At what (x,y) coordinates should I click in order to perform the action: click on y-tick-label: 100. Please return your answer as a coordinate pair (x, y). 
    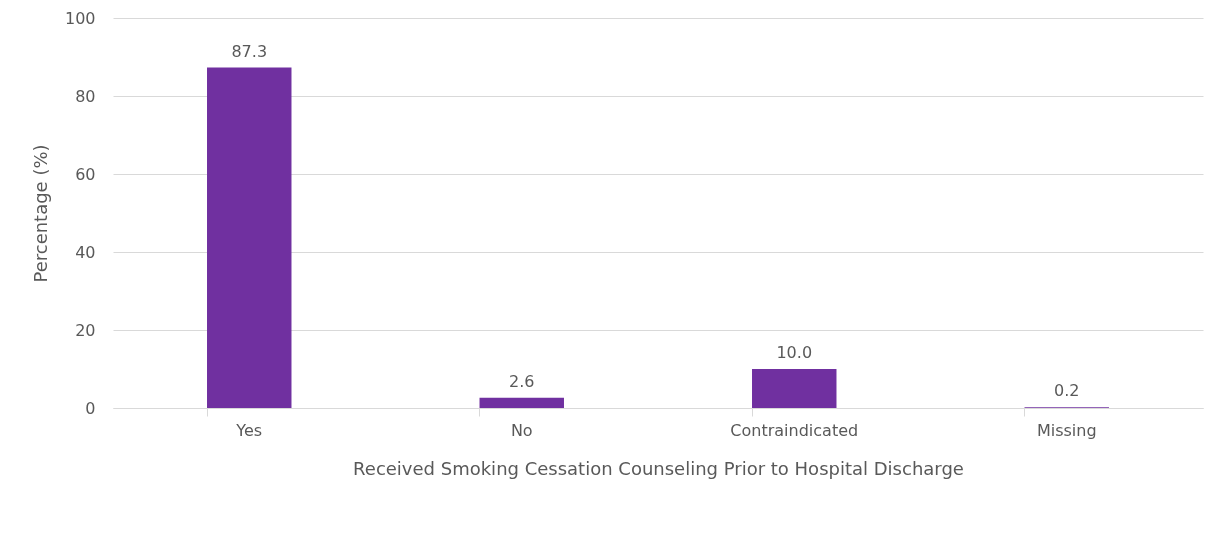
    Looking at the image, I should click on (80, 18).